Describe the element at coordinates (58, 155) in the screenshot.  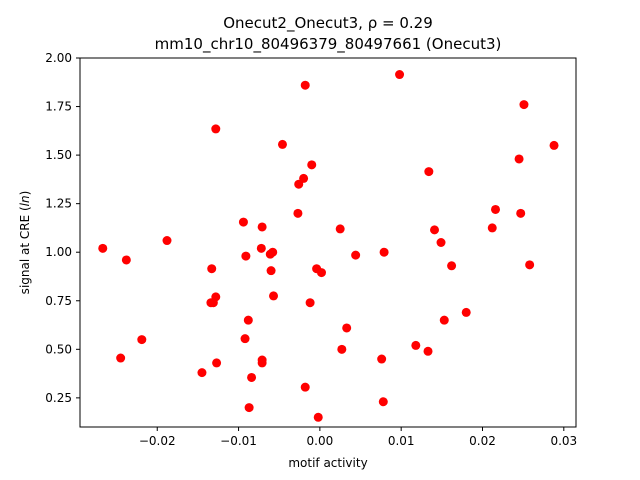
I see `y-tick-label: 1.50` at that location.